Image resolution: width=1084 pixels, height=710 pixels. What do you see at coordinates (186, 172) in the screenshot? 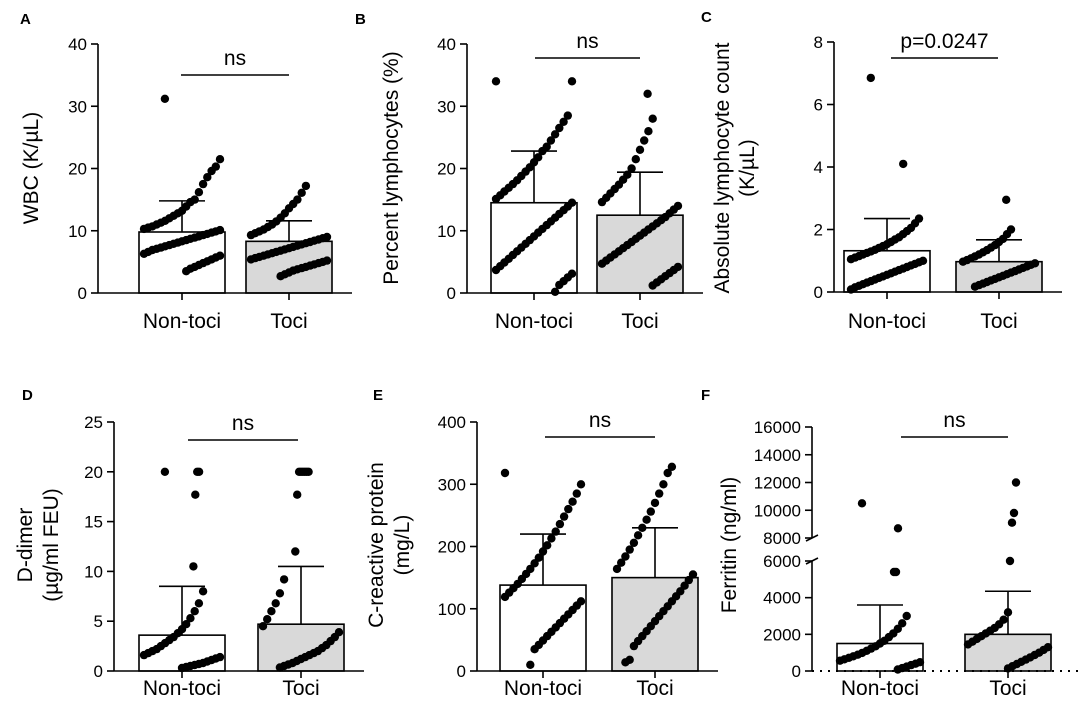
I see `panel-a: A WBC (K/µL) 0 10 20 30 40 Non-toci Toci ns` at bounding box center [186, 172].